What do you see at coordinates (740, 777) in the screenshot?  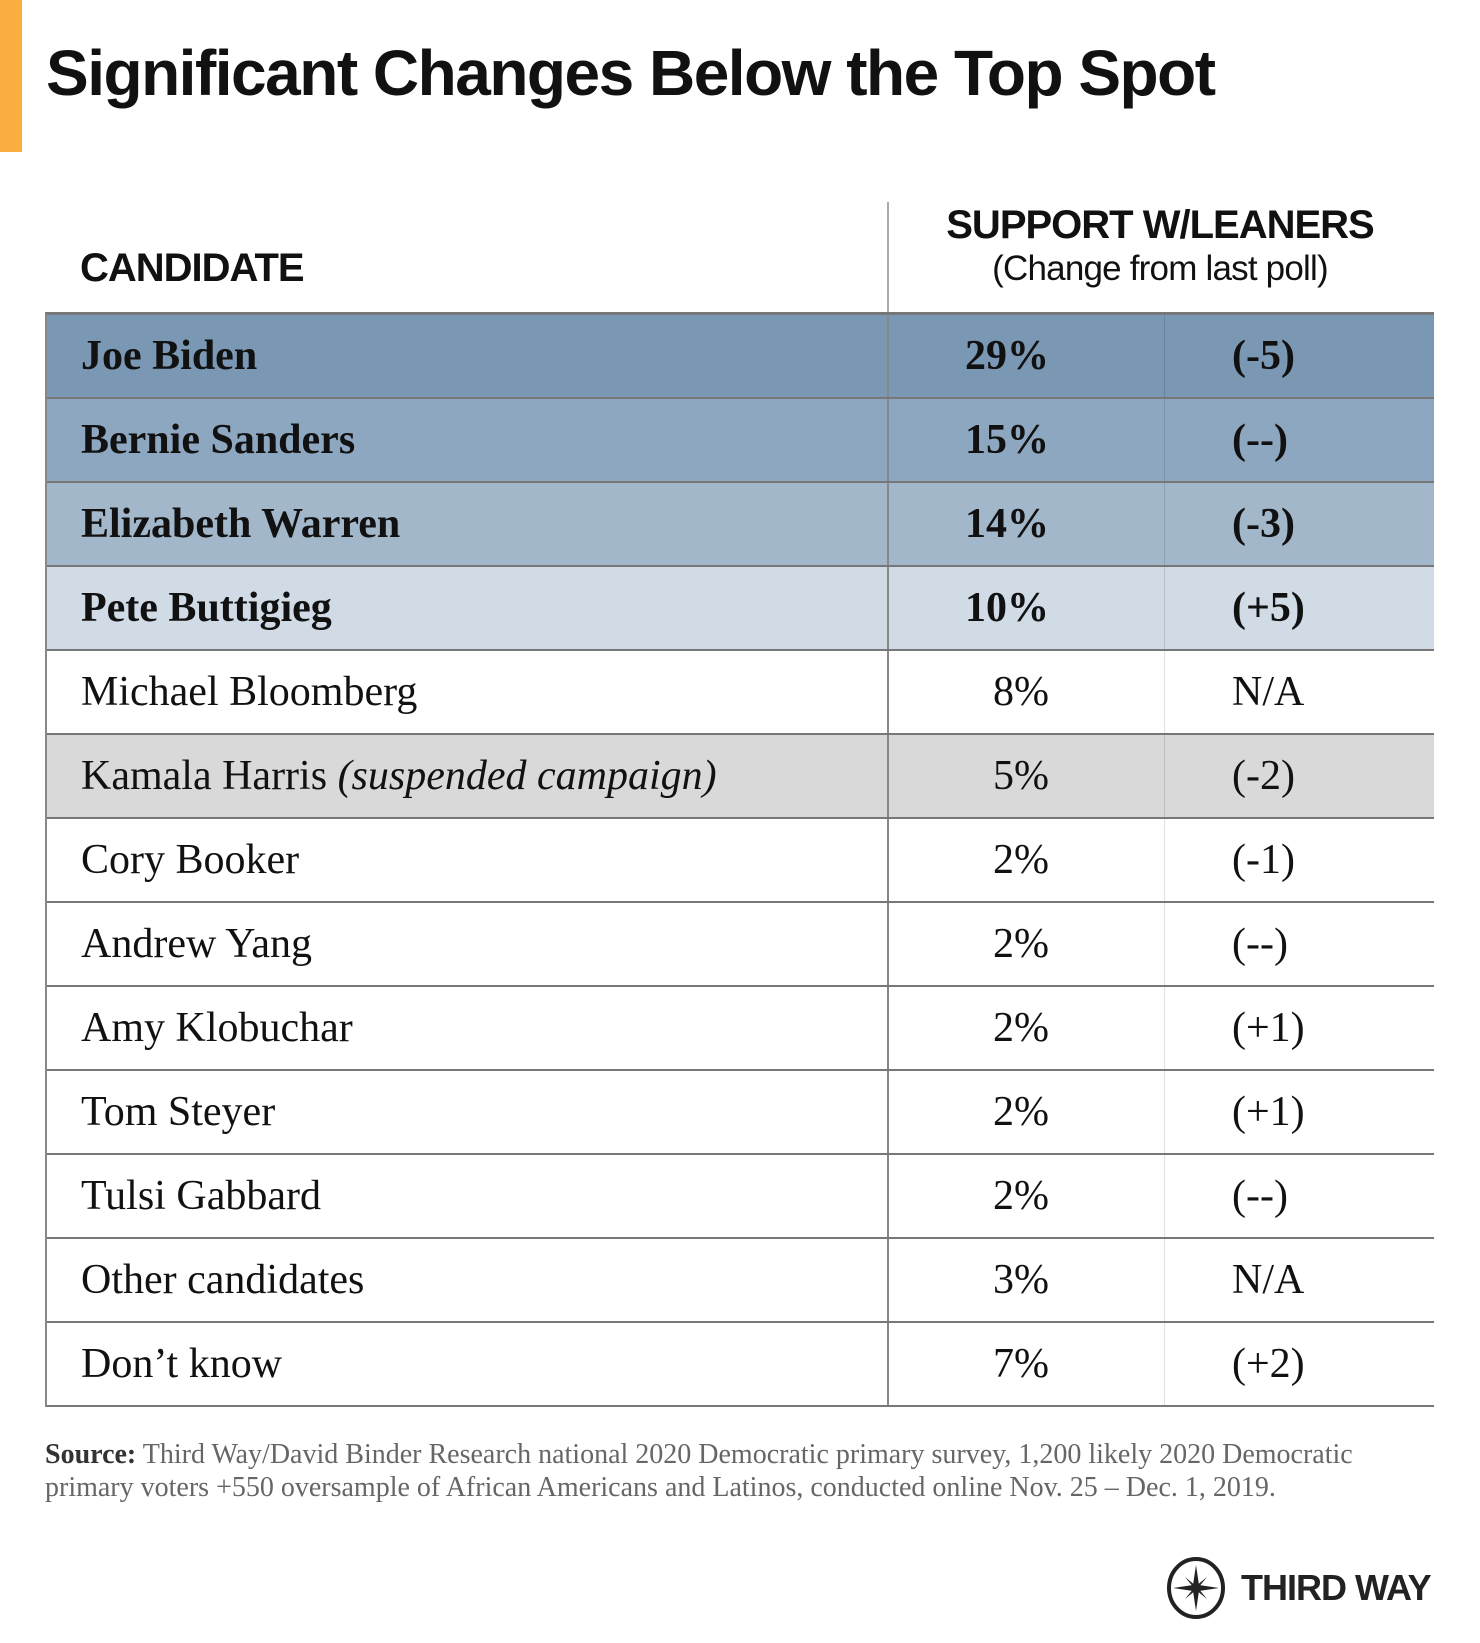 I see `table-row: Kamala Harris (suspended campaign) 5% (-2)` at bounding box center [740, 777].